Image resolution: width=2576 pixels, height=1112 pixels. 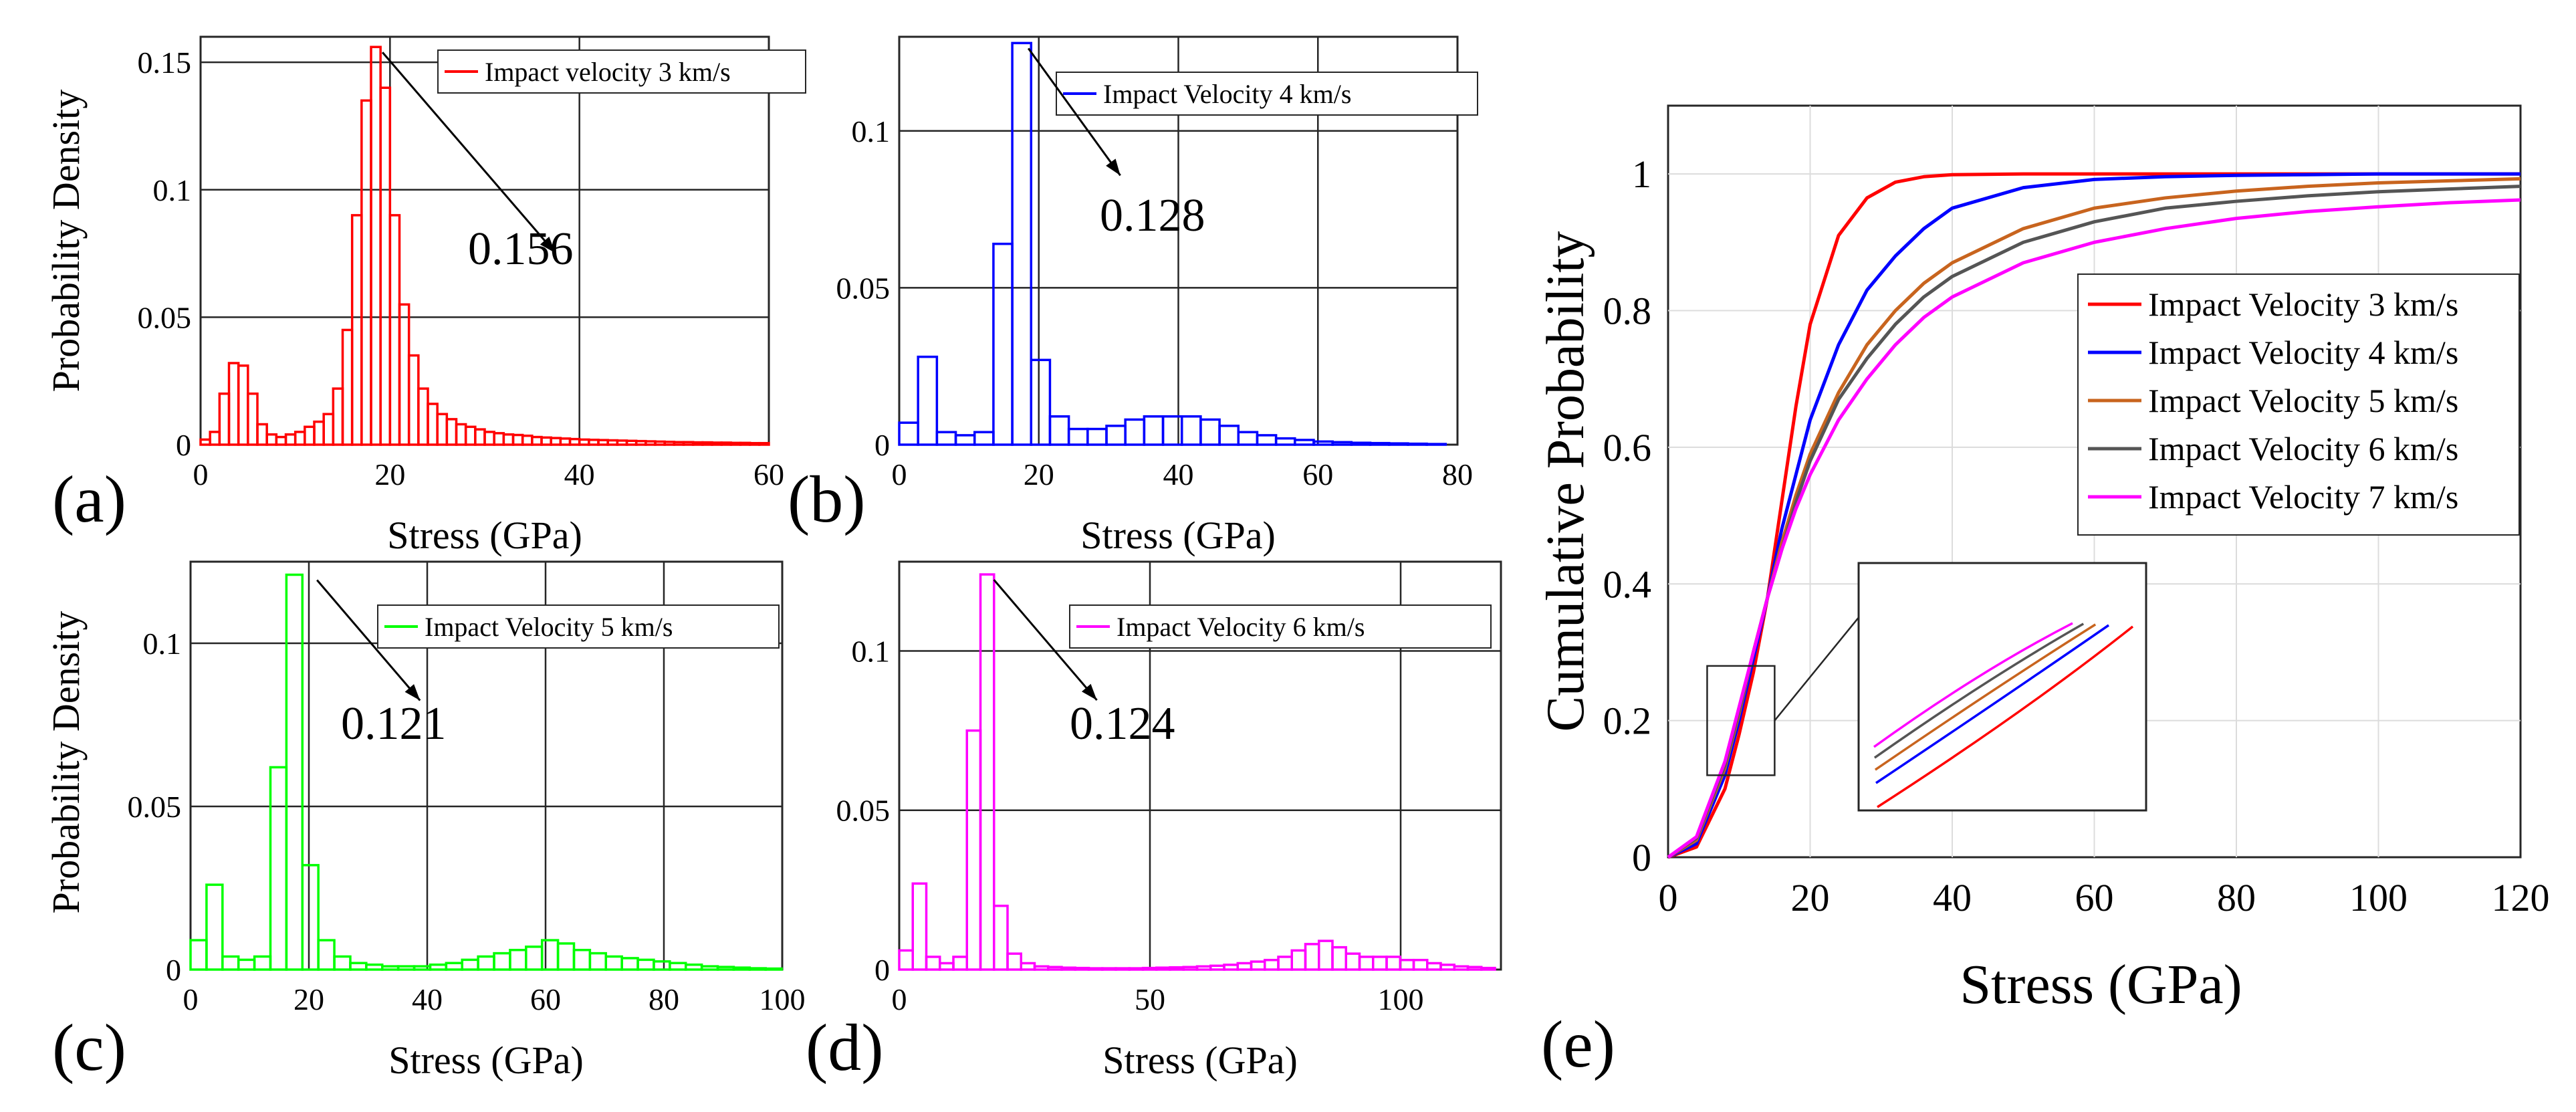 What do you see at coordinates (845, 1047) in the screenshot?
I see `panel-label: (d)` at bounding box center [845, 1047].